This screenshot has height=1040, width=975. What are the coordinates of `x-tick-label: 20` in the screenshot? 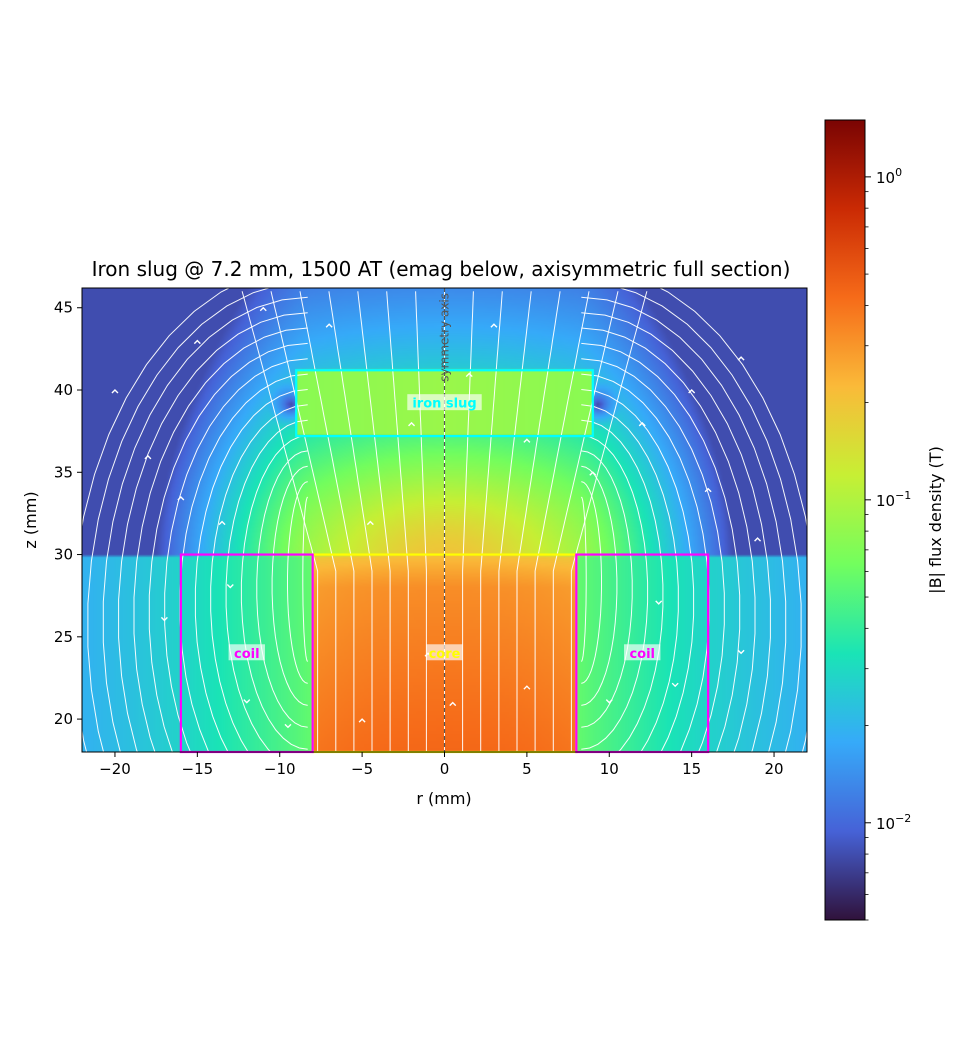 It's located at (773, 769).